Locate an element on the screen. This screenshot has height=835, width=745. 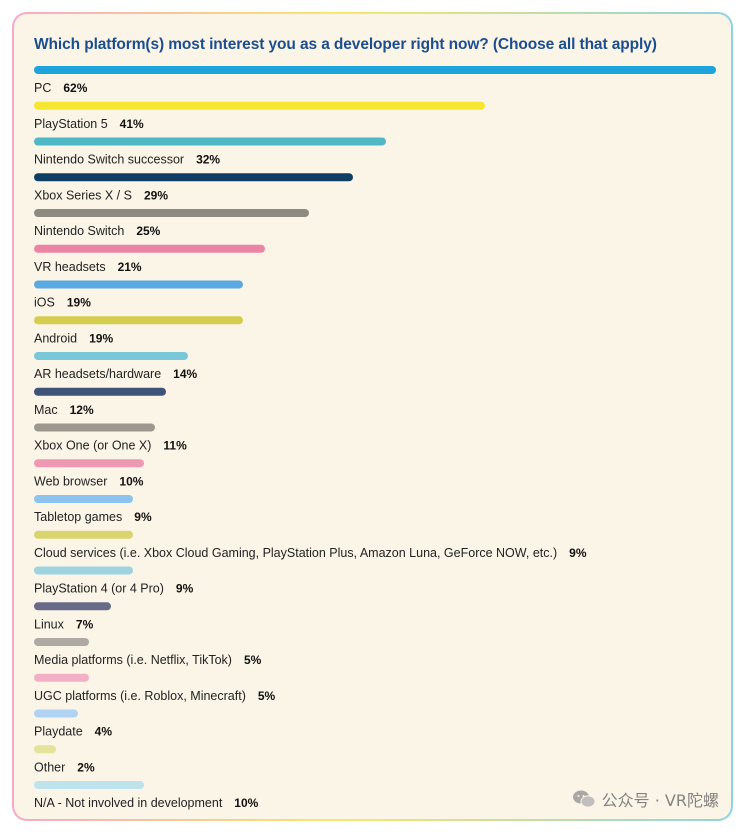
bar-label-media-platforms-i-e-netflix-tiktok: Media platforms (i.e. Netflix, TikTok) is located at coordinates (133, 660).